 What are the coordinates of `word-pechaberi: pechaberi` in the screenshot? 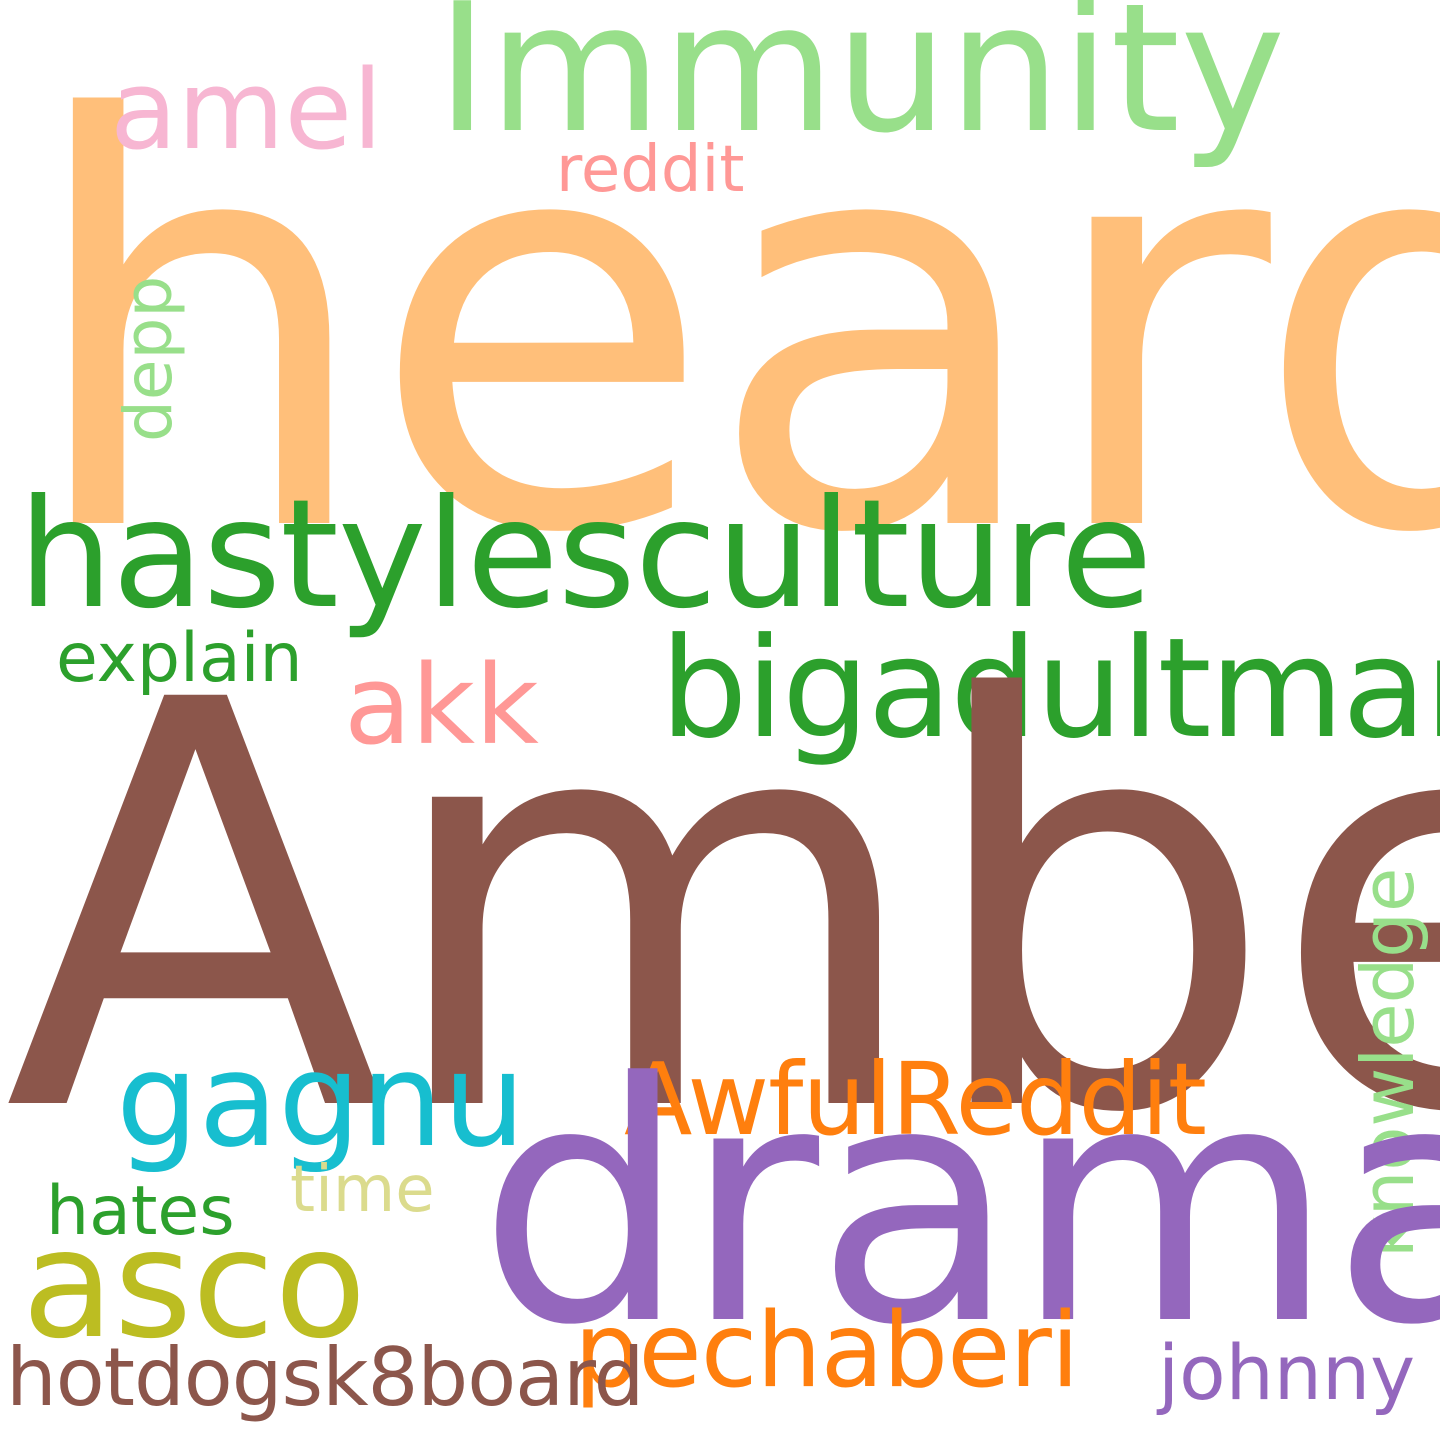 It's located at (826, 1351).